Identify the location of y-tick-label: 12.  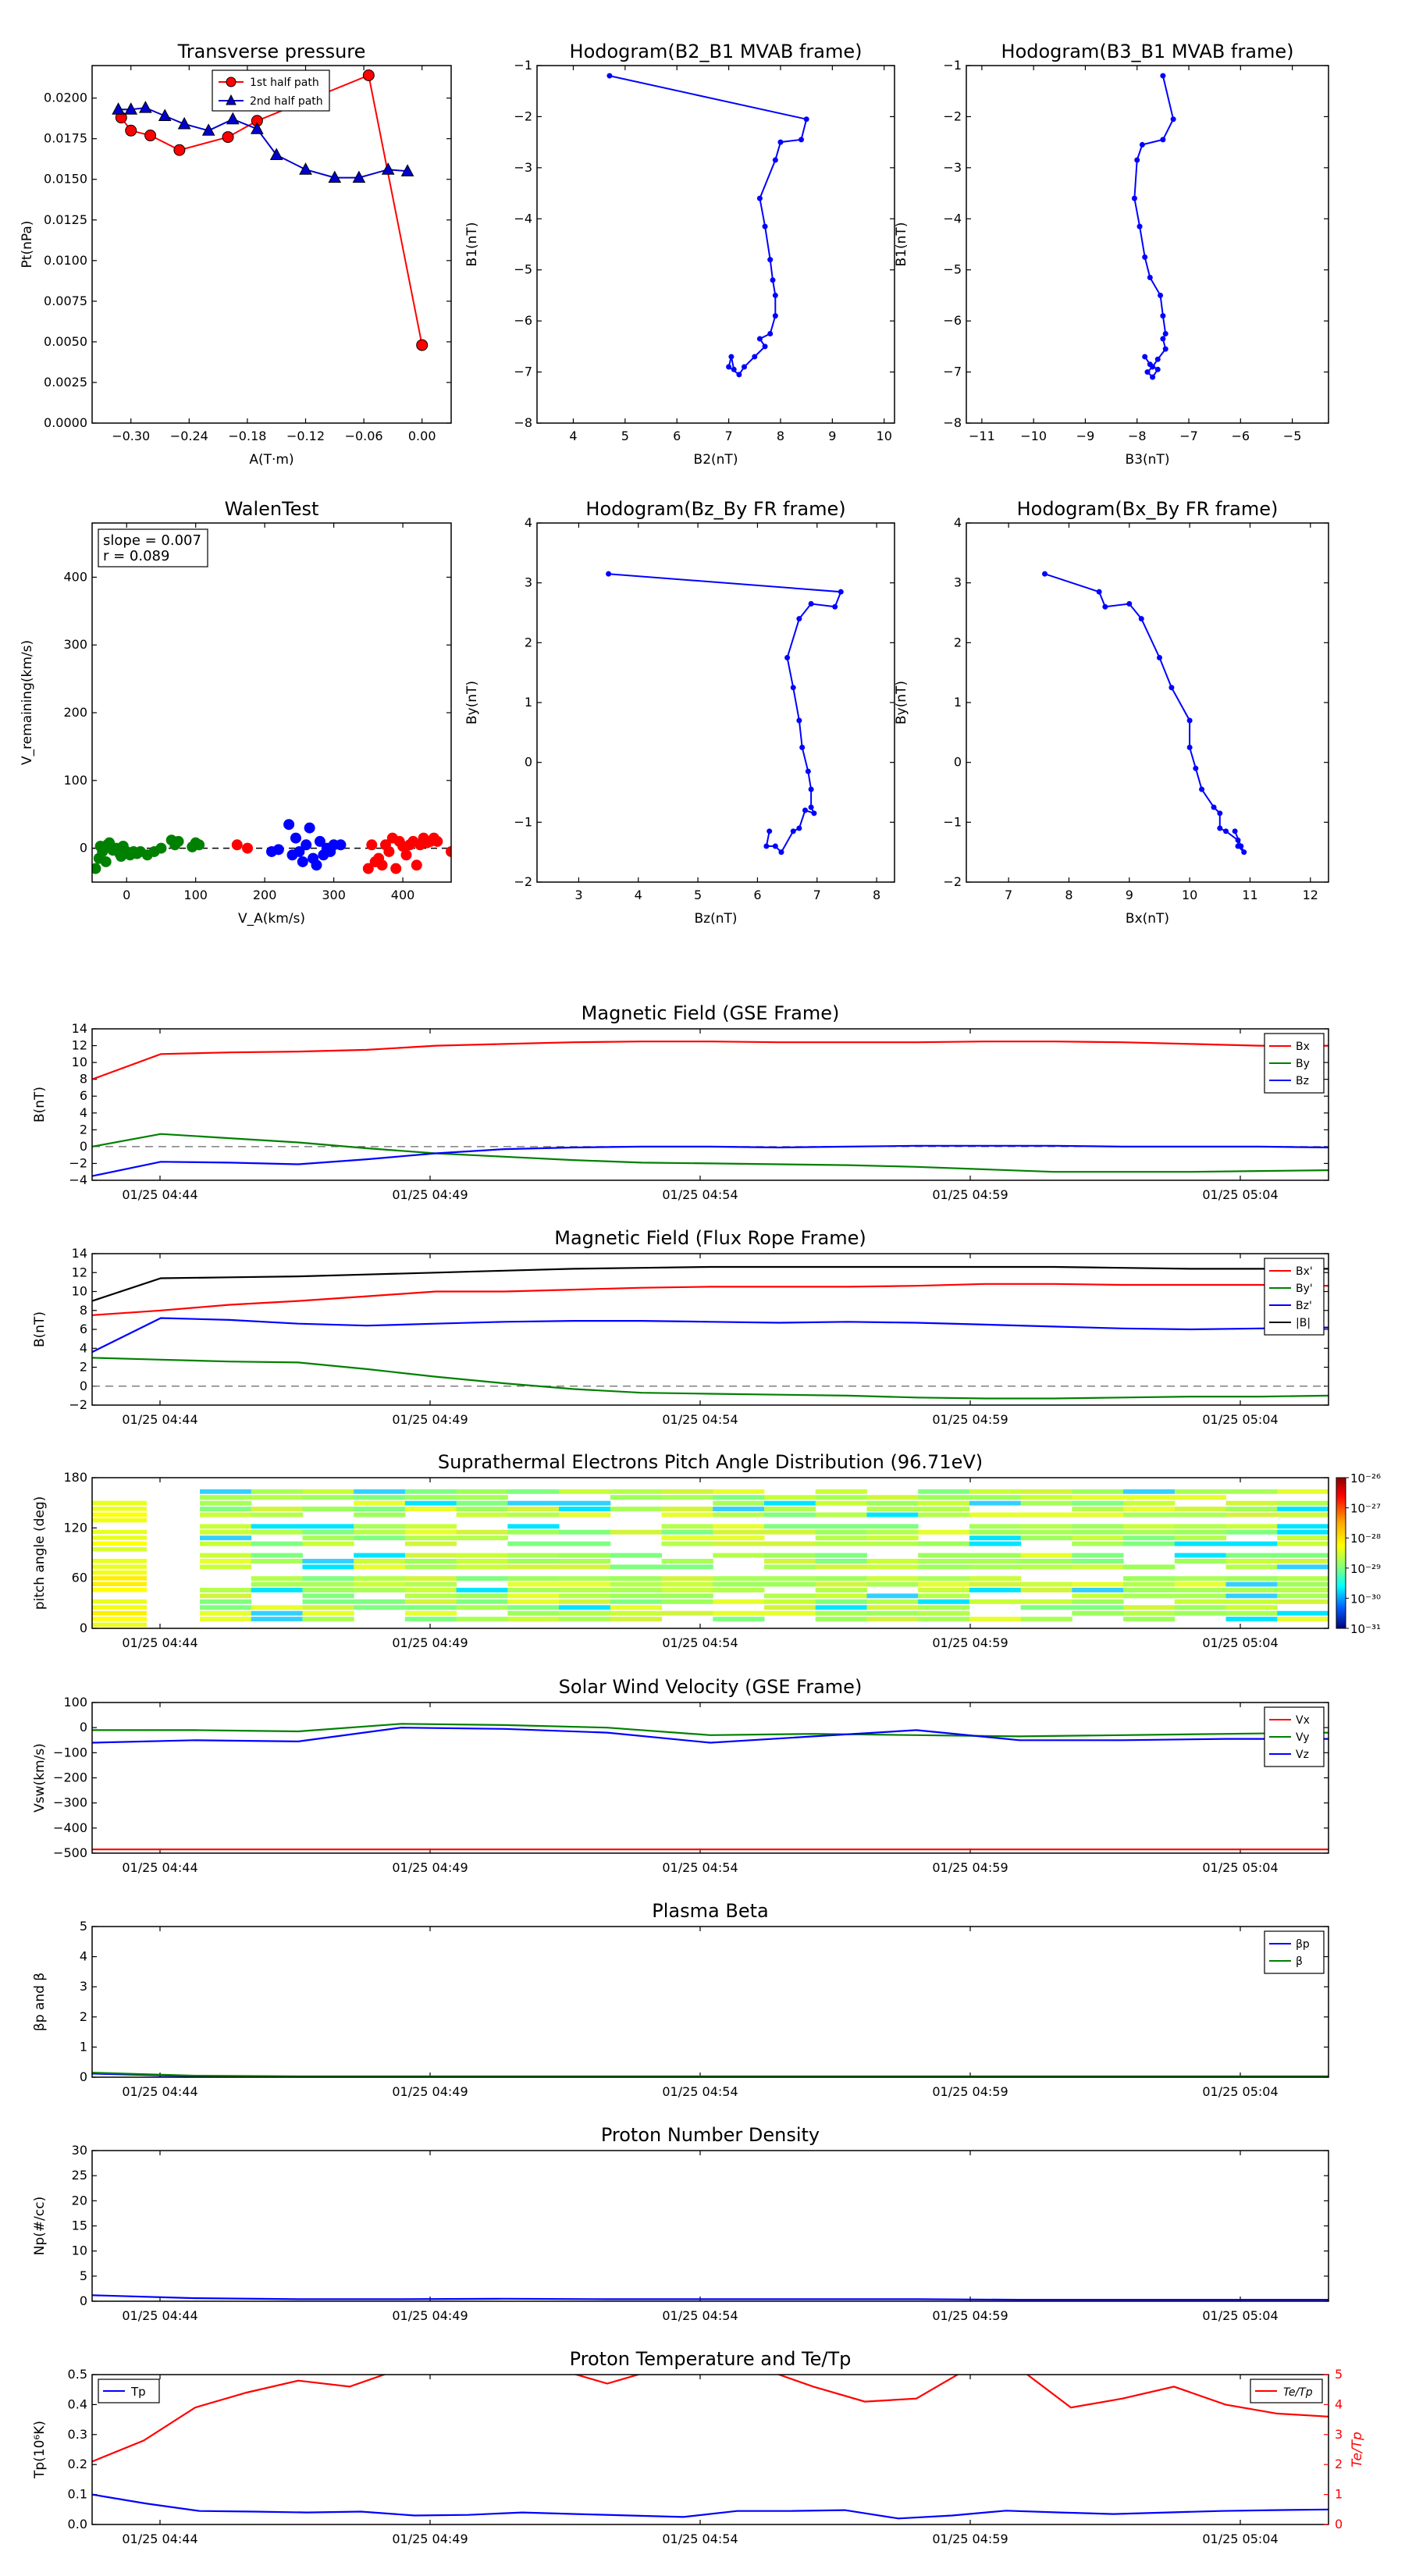
(80, 1272).